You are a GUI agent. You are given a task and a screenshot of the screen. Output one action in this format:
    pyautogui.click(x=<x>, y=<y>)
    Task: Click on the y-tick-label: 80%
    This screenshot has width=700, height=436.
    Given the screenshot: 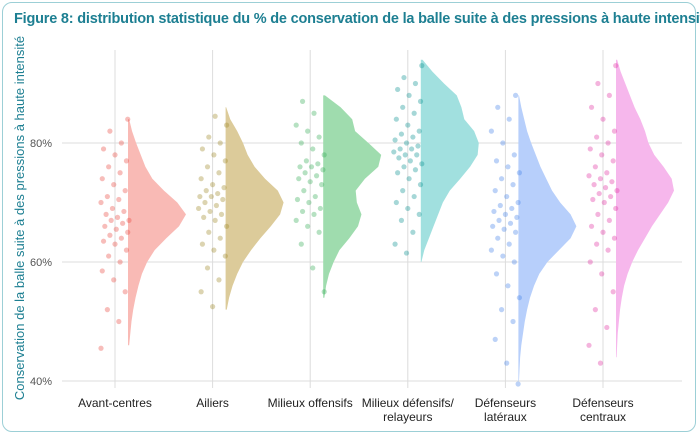 What is the action you would take?
    pyautogui.click(x=41, y=144)
    